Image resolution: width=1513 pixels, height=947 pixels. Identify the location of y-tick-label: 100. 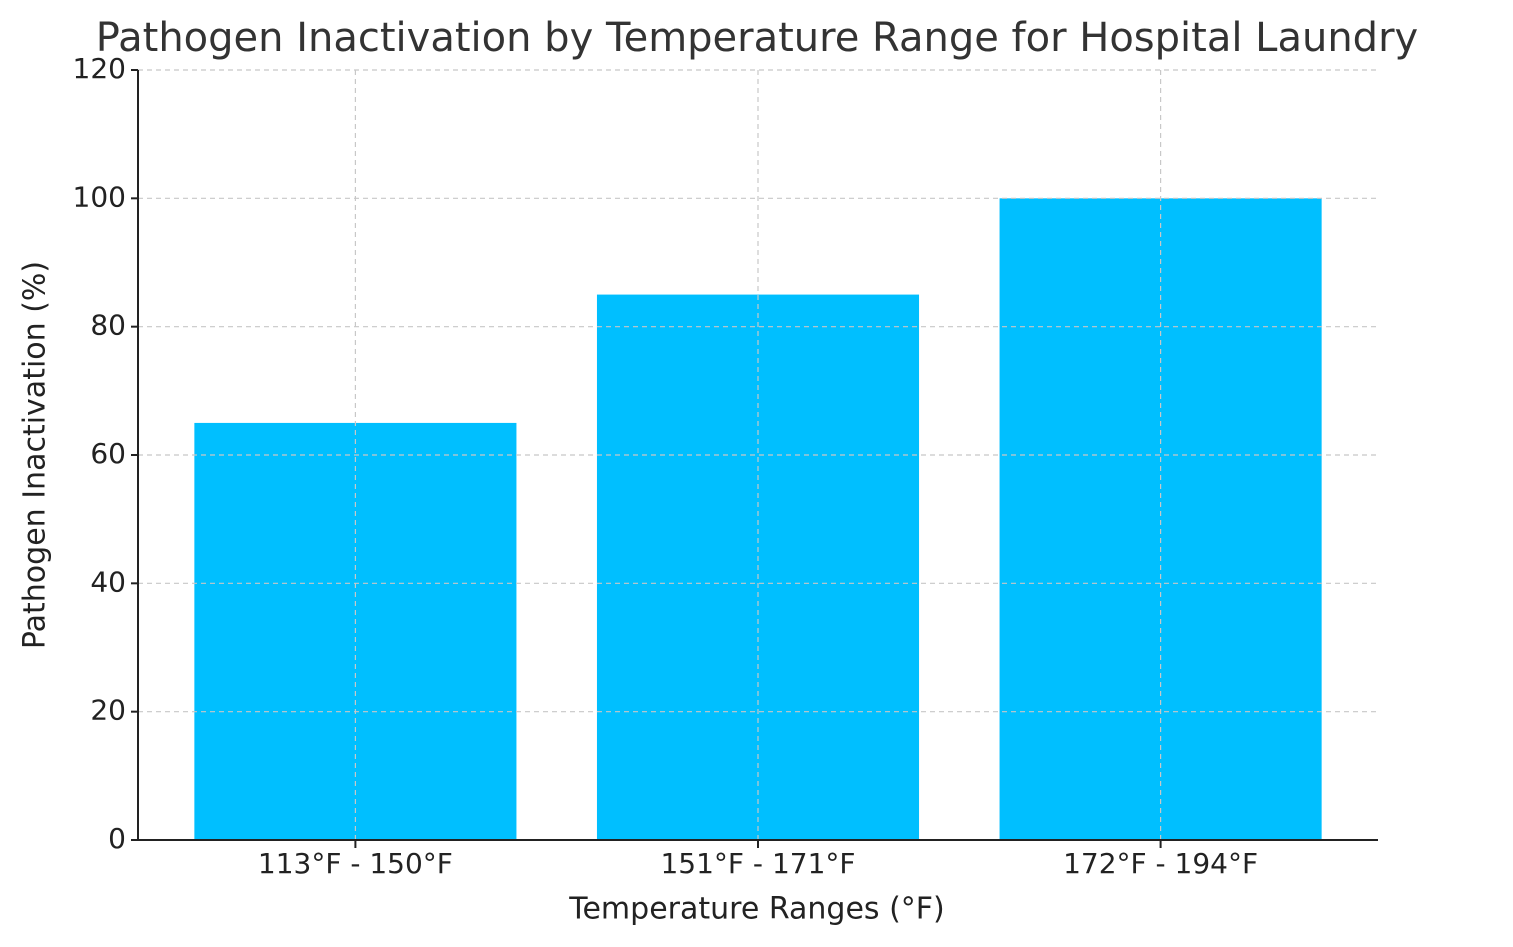
(99, 196).